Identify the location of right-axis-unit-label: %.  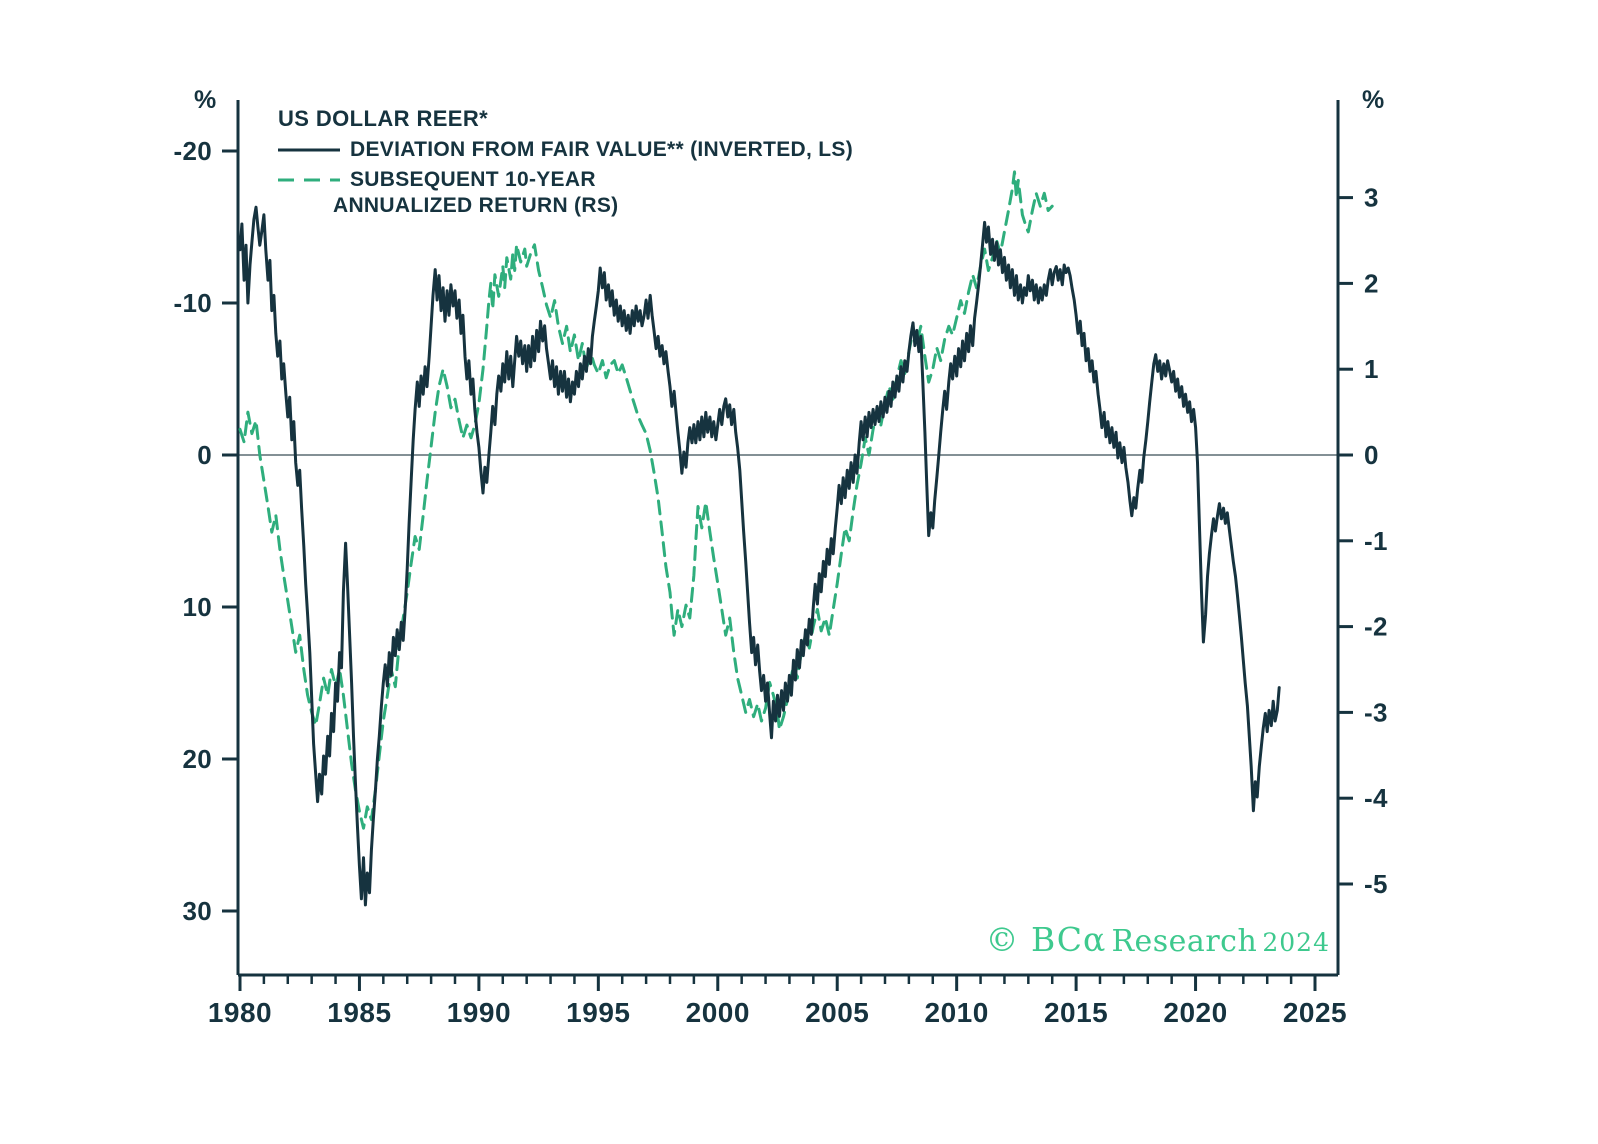
(1373, 100).